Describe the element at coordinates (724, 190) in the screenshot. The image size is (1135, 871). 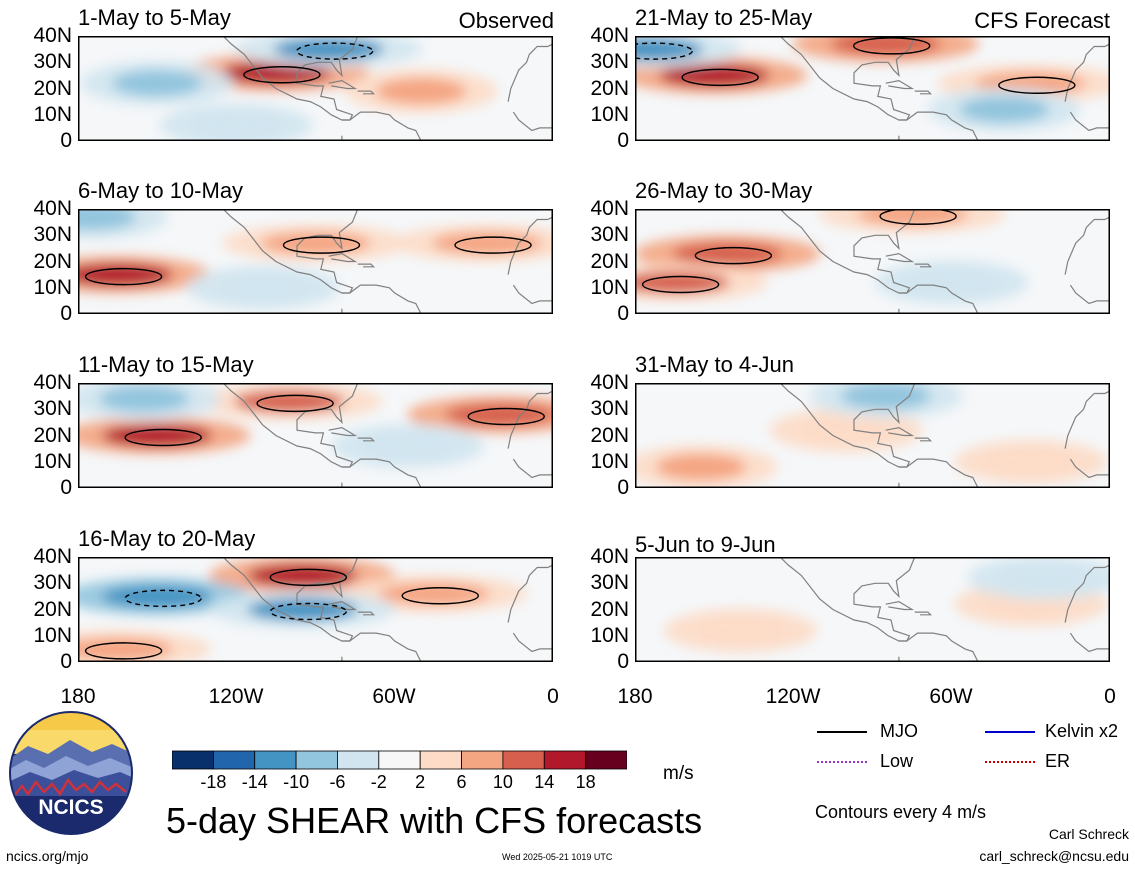
I see `panel-title-fc-2: 26-May to 30-May` at that location.